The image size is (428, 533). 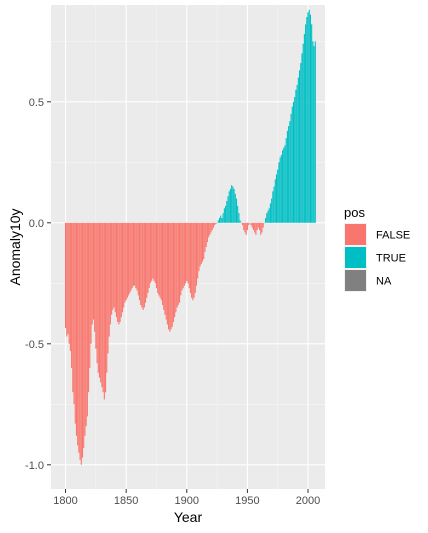 What do you see at coordinates (65, 501) in the screenshot?
I see `x-tick-label: 1800` at bounding box center [65, 501].